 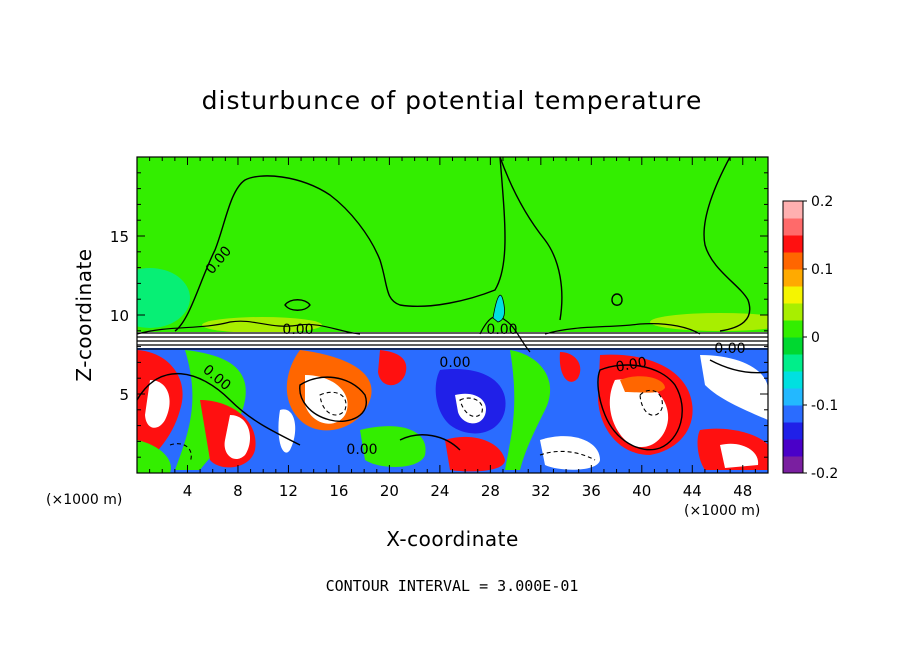 What do you see at coordinates (815, 338) in the screenshot?
I see `colorbar-tick-label: 0` at bounding box center [815, 338].